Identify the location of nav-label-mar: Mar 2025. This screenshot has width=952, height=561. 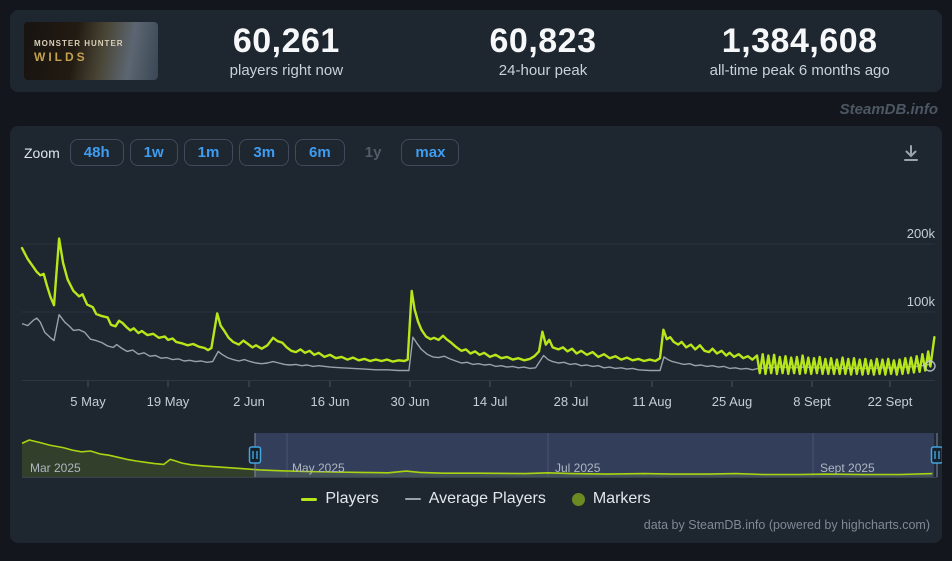
(55, 468).